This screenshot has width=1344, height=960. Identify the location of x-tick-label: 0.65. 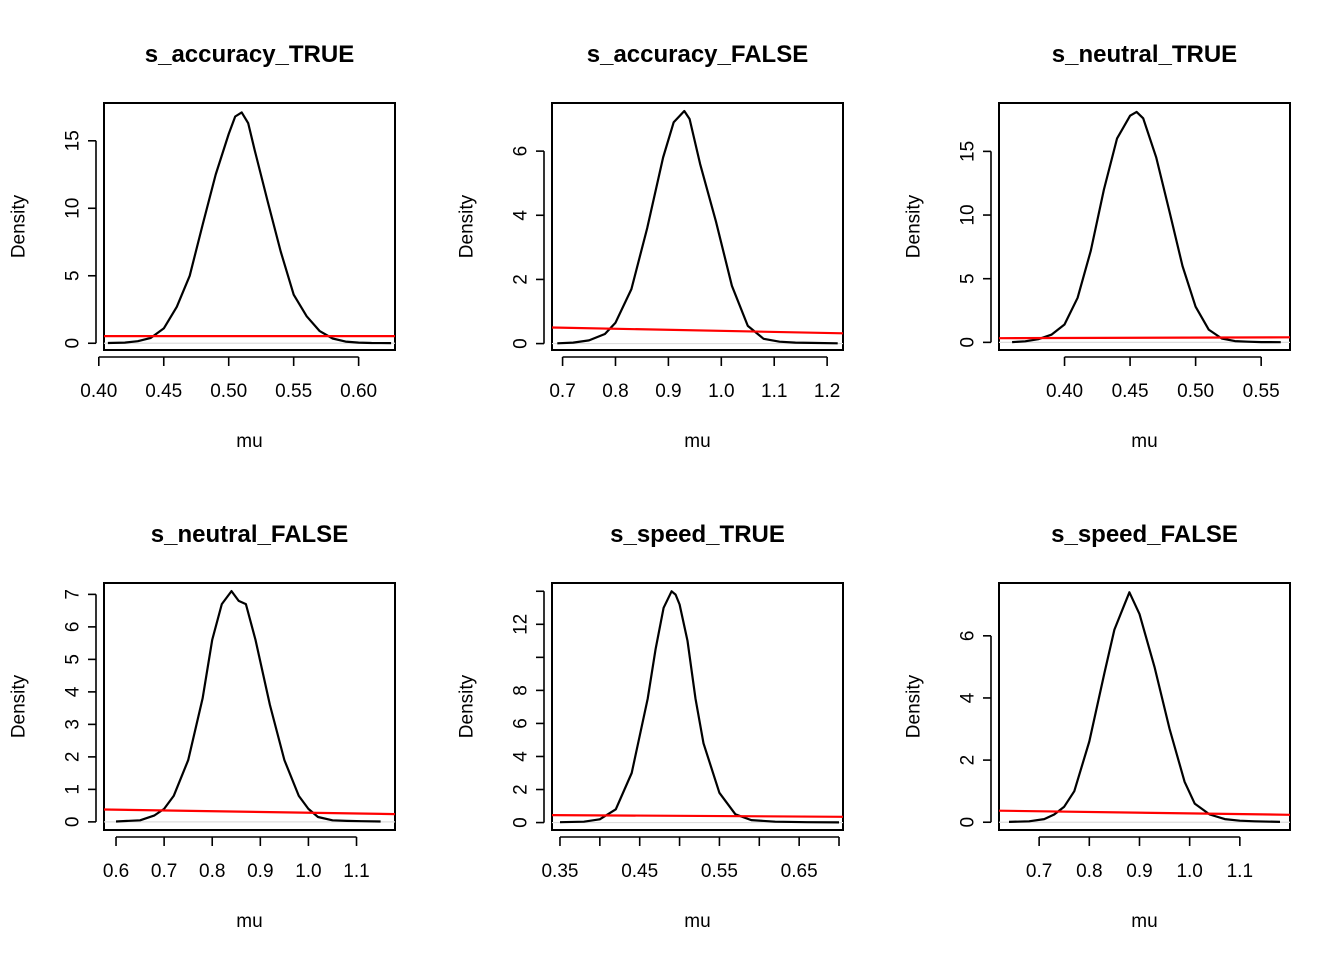
(799, 871).